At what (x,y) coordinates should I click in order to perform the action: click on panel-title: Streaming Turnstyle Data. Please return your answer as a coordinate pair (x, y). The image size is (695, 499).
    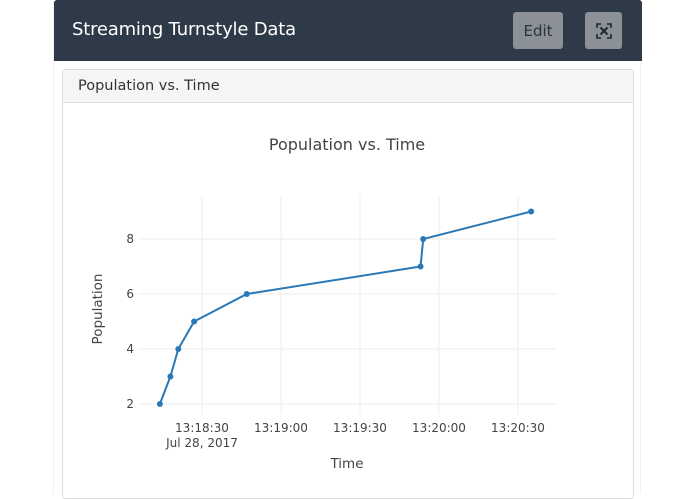
    Looking at the image, I should click on (184, 29).